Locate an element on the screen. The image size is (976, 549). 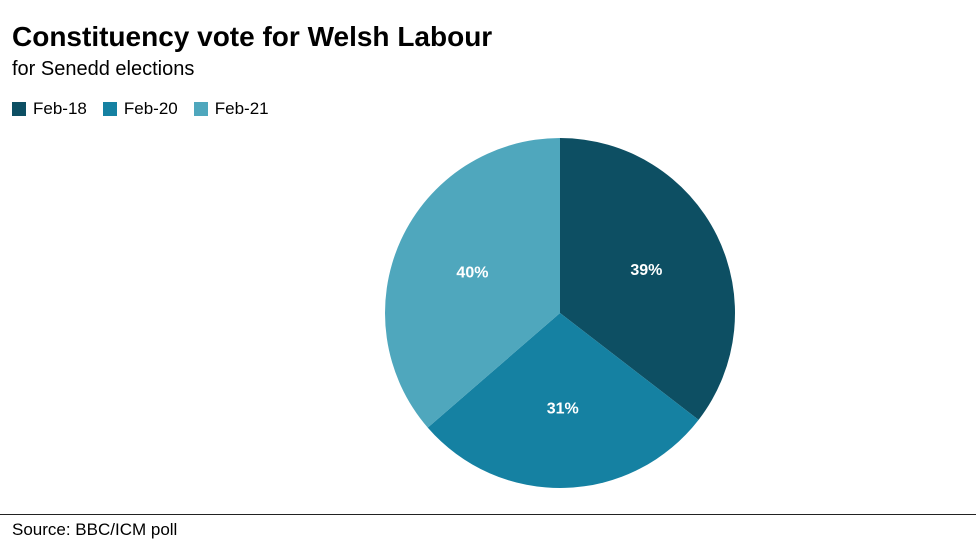
legend-item-feb-20: Feb-20 is located at coordinates (140, 109).